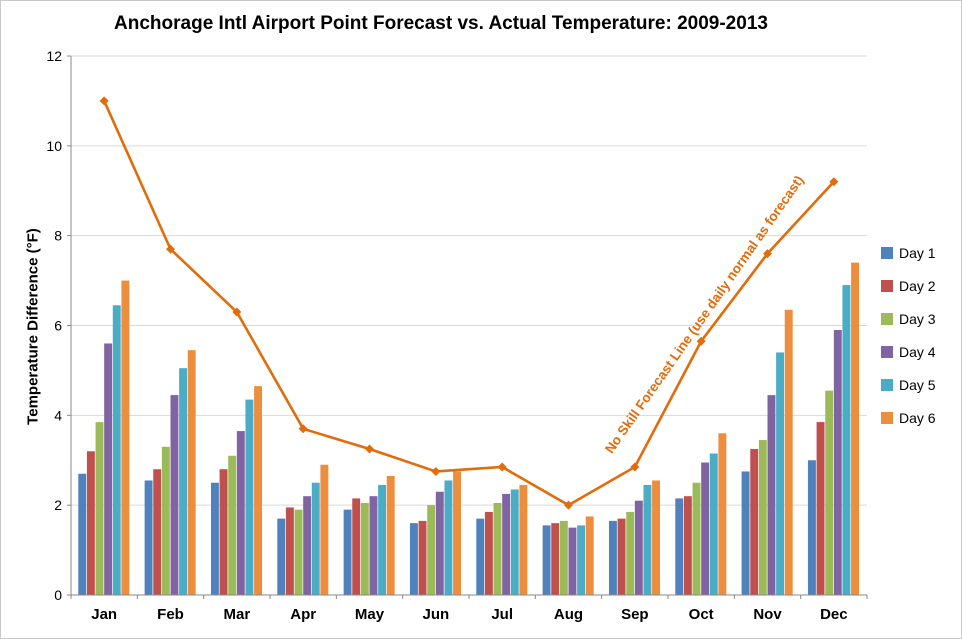 The width and height of the screenshot is (962, 639). I want to click on bar-day4-dec, so click(837, 462).